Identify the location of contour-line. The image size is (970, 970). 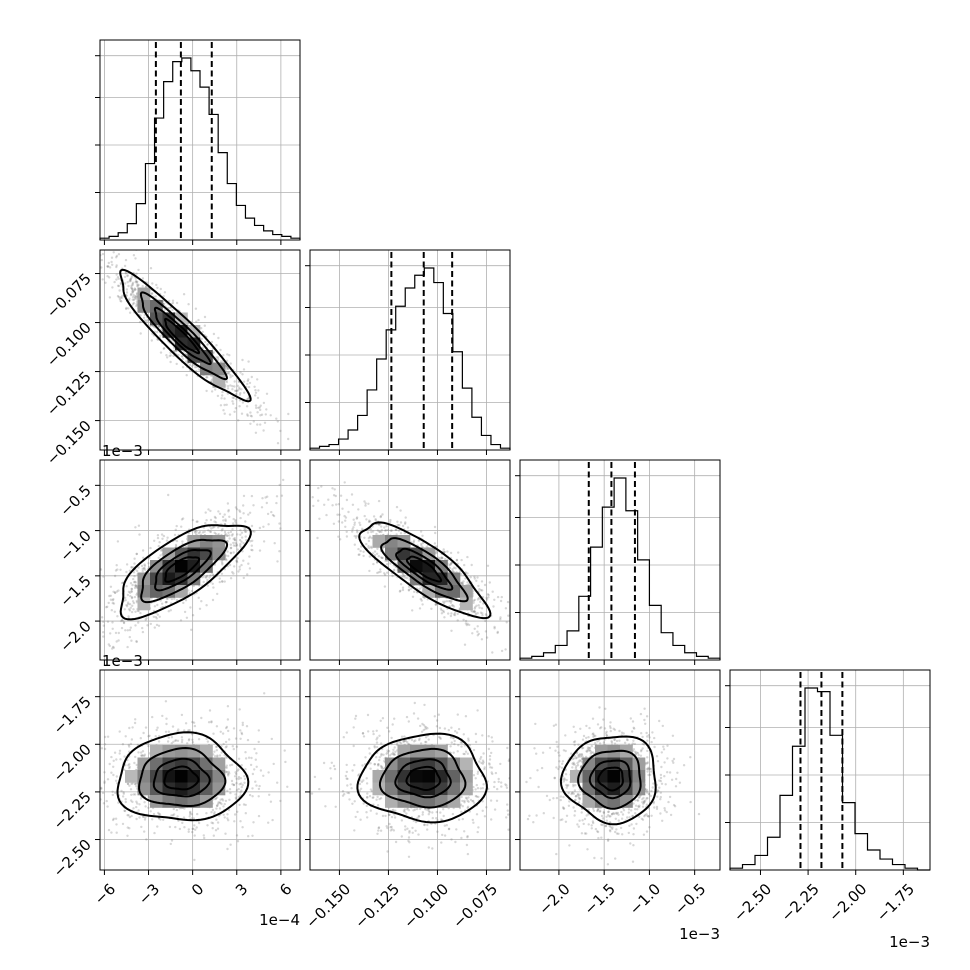
(424, 569).